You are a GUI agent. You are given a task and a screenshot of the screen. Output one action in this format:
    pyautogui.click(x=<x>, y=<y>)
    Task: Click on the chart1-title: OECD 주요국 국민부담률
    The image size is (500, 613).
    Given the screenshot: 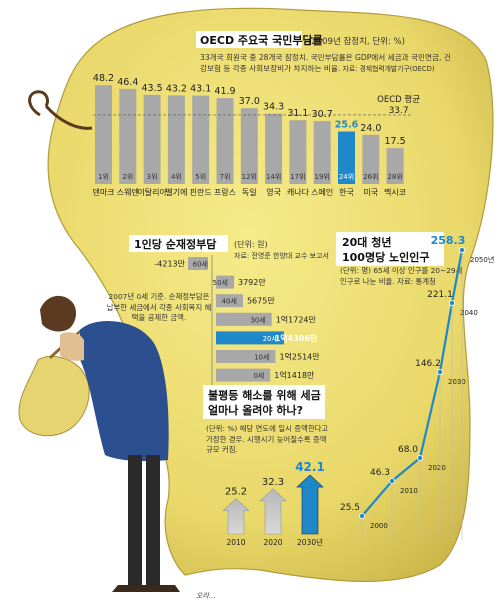 What is the action you would take?
    pyautogui.click(x=261, y=40)
    